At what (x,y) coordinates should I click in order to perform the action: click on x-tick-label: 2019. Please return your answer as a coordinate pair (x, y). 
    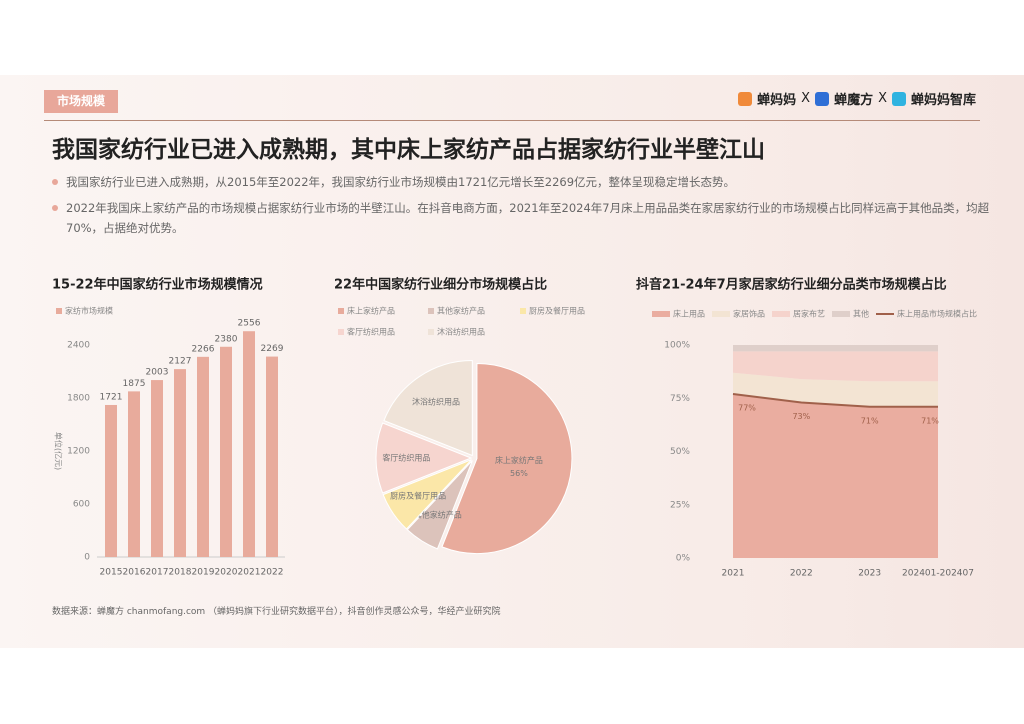
    Looking at the image, I should click on (203, 573).